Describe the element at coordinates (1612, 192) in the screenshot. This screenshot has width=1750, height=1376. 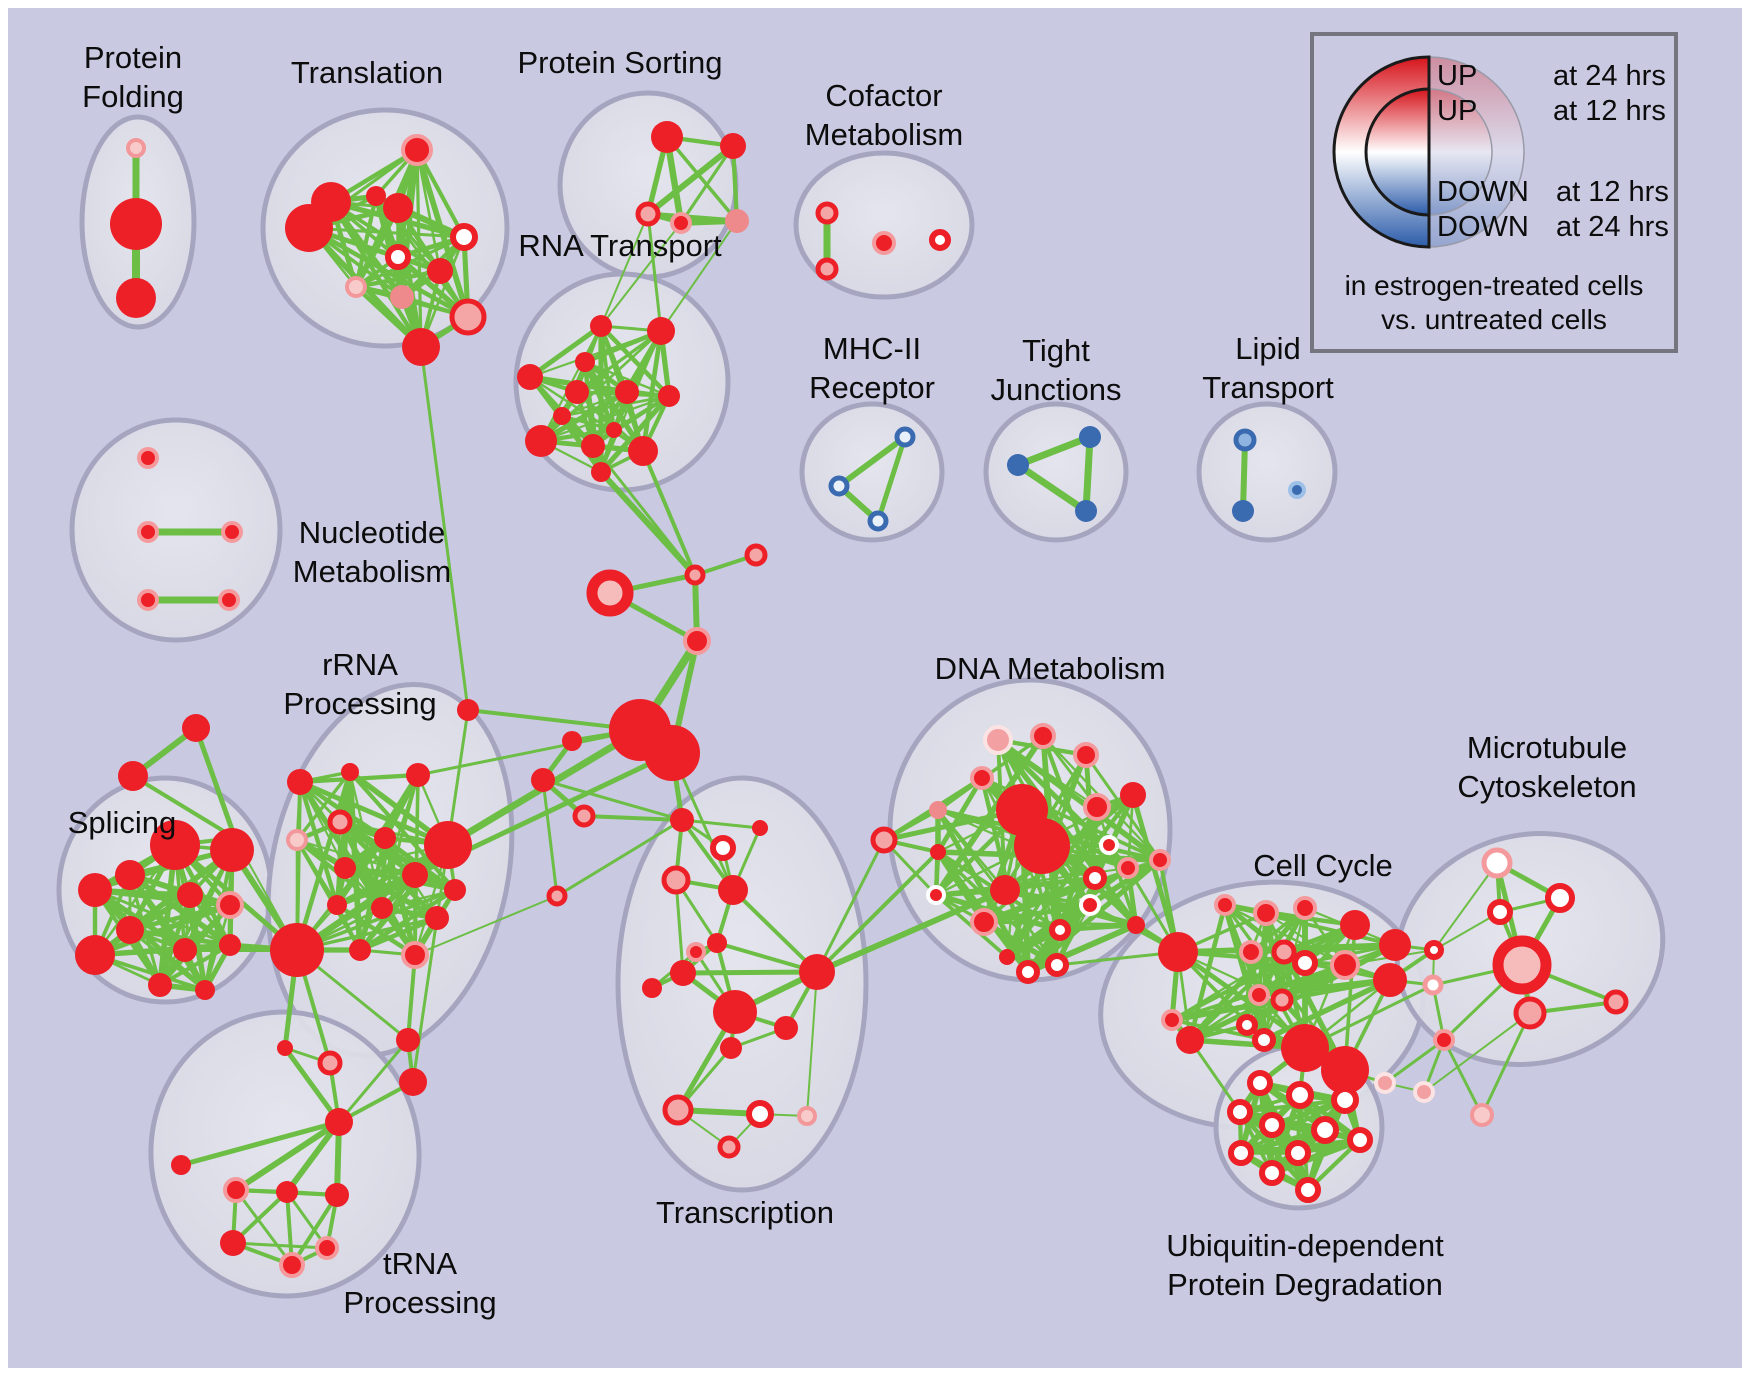
I see `legend-time-down-12: at 12 hrs` at that location.